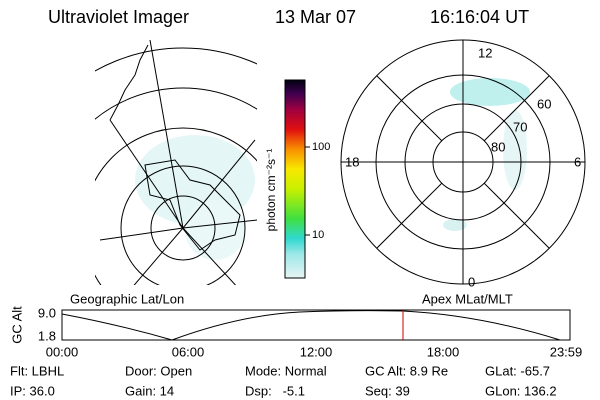 The width and height of the screenshot is (600, 400). Describe the element at coordinates (352, 161) in the screenshot. I see `mlt-label: 18` at that location.